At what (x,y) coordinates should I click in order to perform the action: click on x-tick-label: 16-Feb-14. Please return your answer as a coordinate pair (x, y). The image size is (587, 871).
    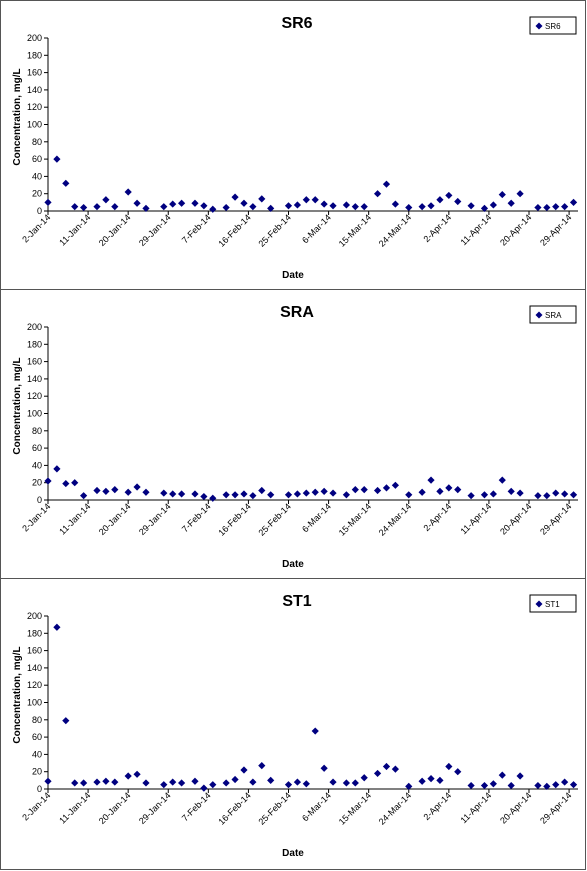
    Looking at the image, I should click on (234, 230).